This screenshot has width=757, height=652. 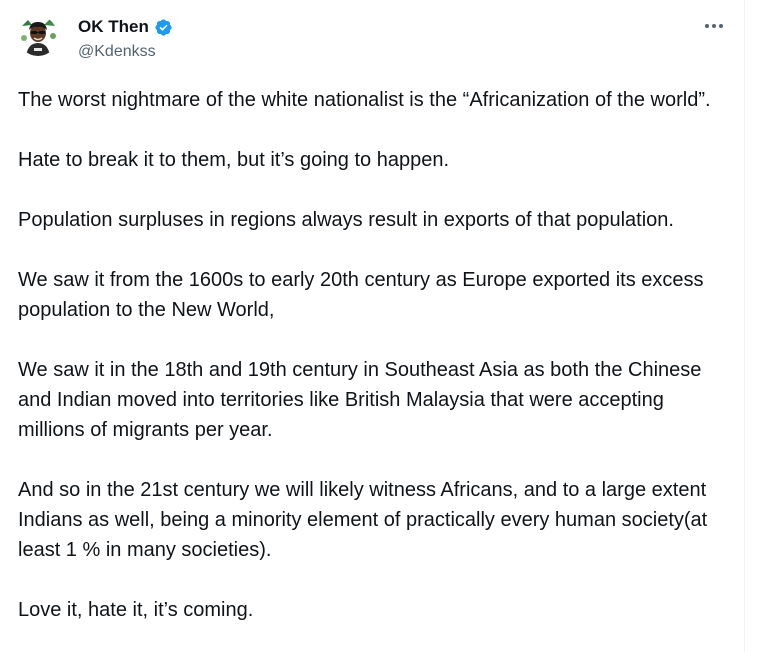 I want to click on more-options-button, so click(x=714, y=26).